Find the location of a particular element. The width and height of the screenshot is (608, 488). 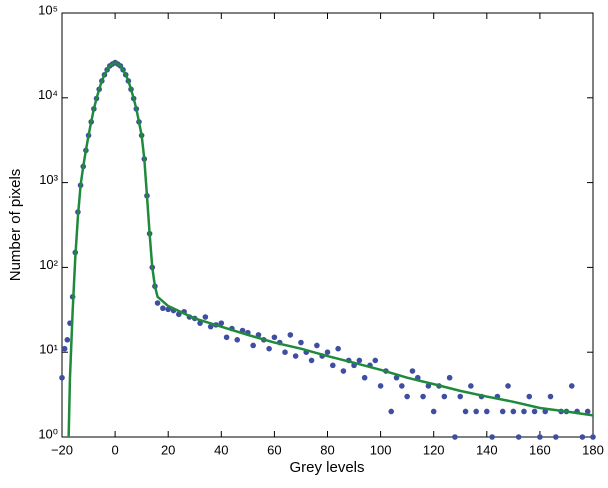

y-axis-label: Number of pixels is located at coordinates (15, 225).